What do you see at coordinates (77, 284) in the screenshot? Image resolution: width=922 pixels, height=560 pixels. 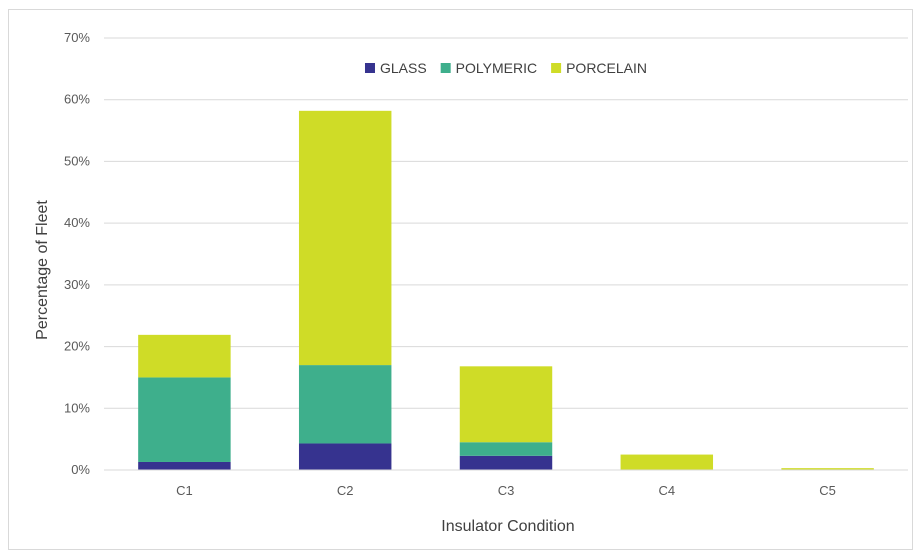 I see `y-tick-label: 30%` at bounding box center [77, 284].